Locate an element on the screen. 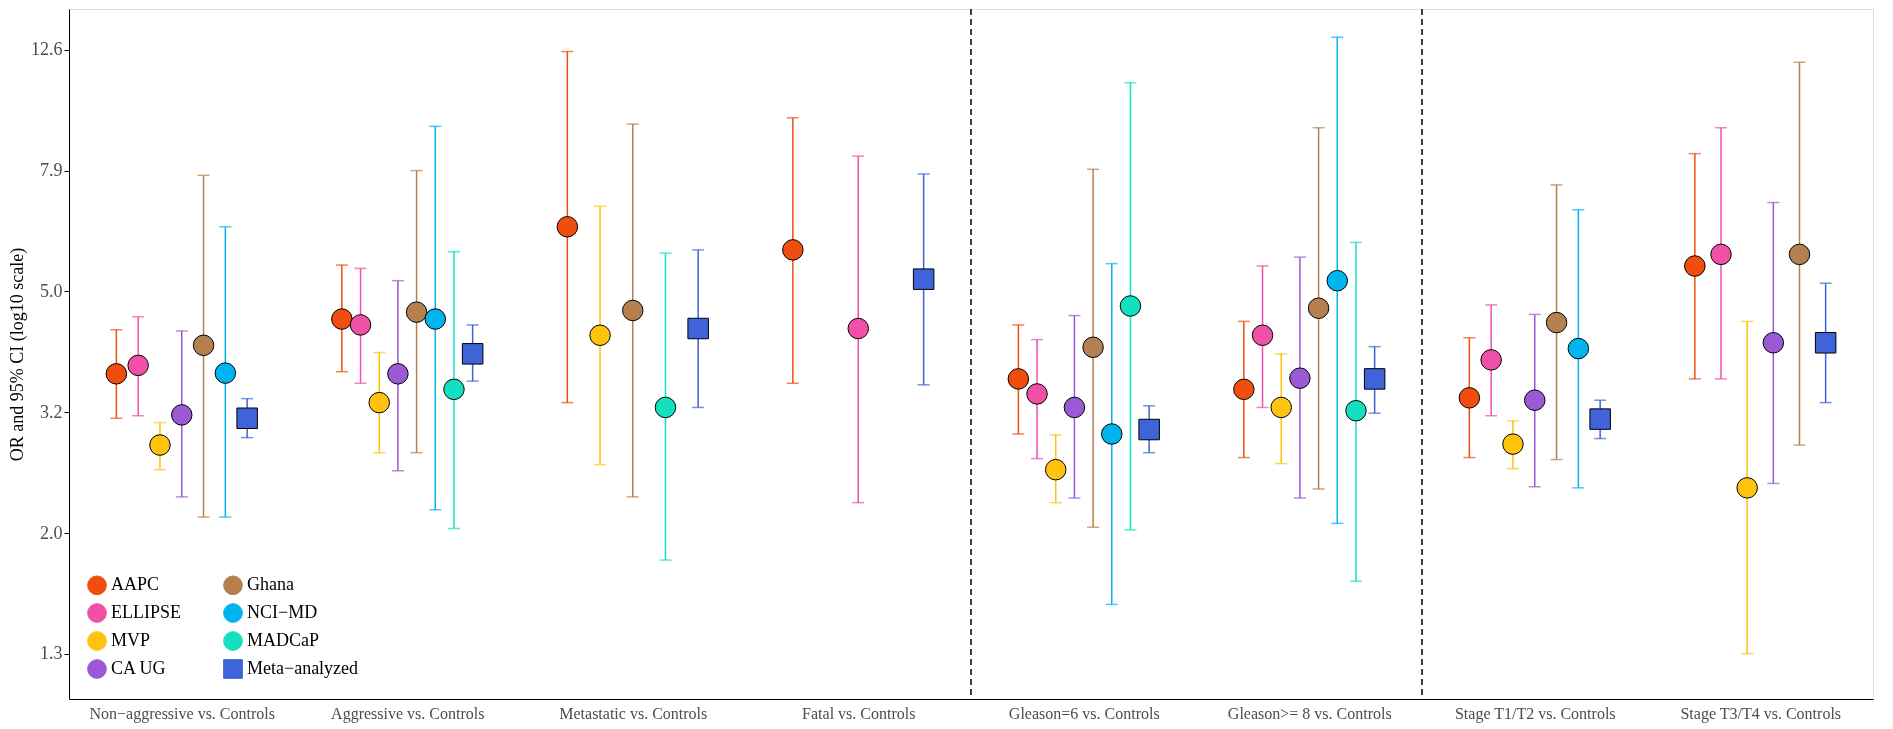 The image size is (1893, 729). x-tick-label: Gleason>= 8 vs. Controls is located at coordinates (1309, 713).